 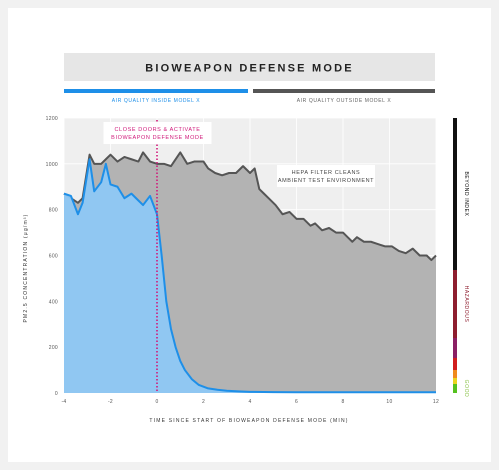 I want to click on y-tick-label: 200, so click(x=53, y=348).